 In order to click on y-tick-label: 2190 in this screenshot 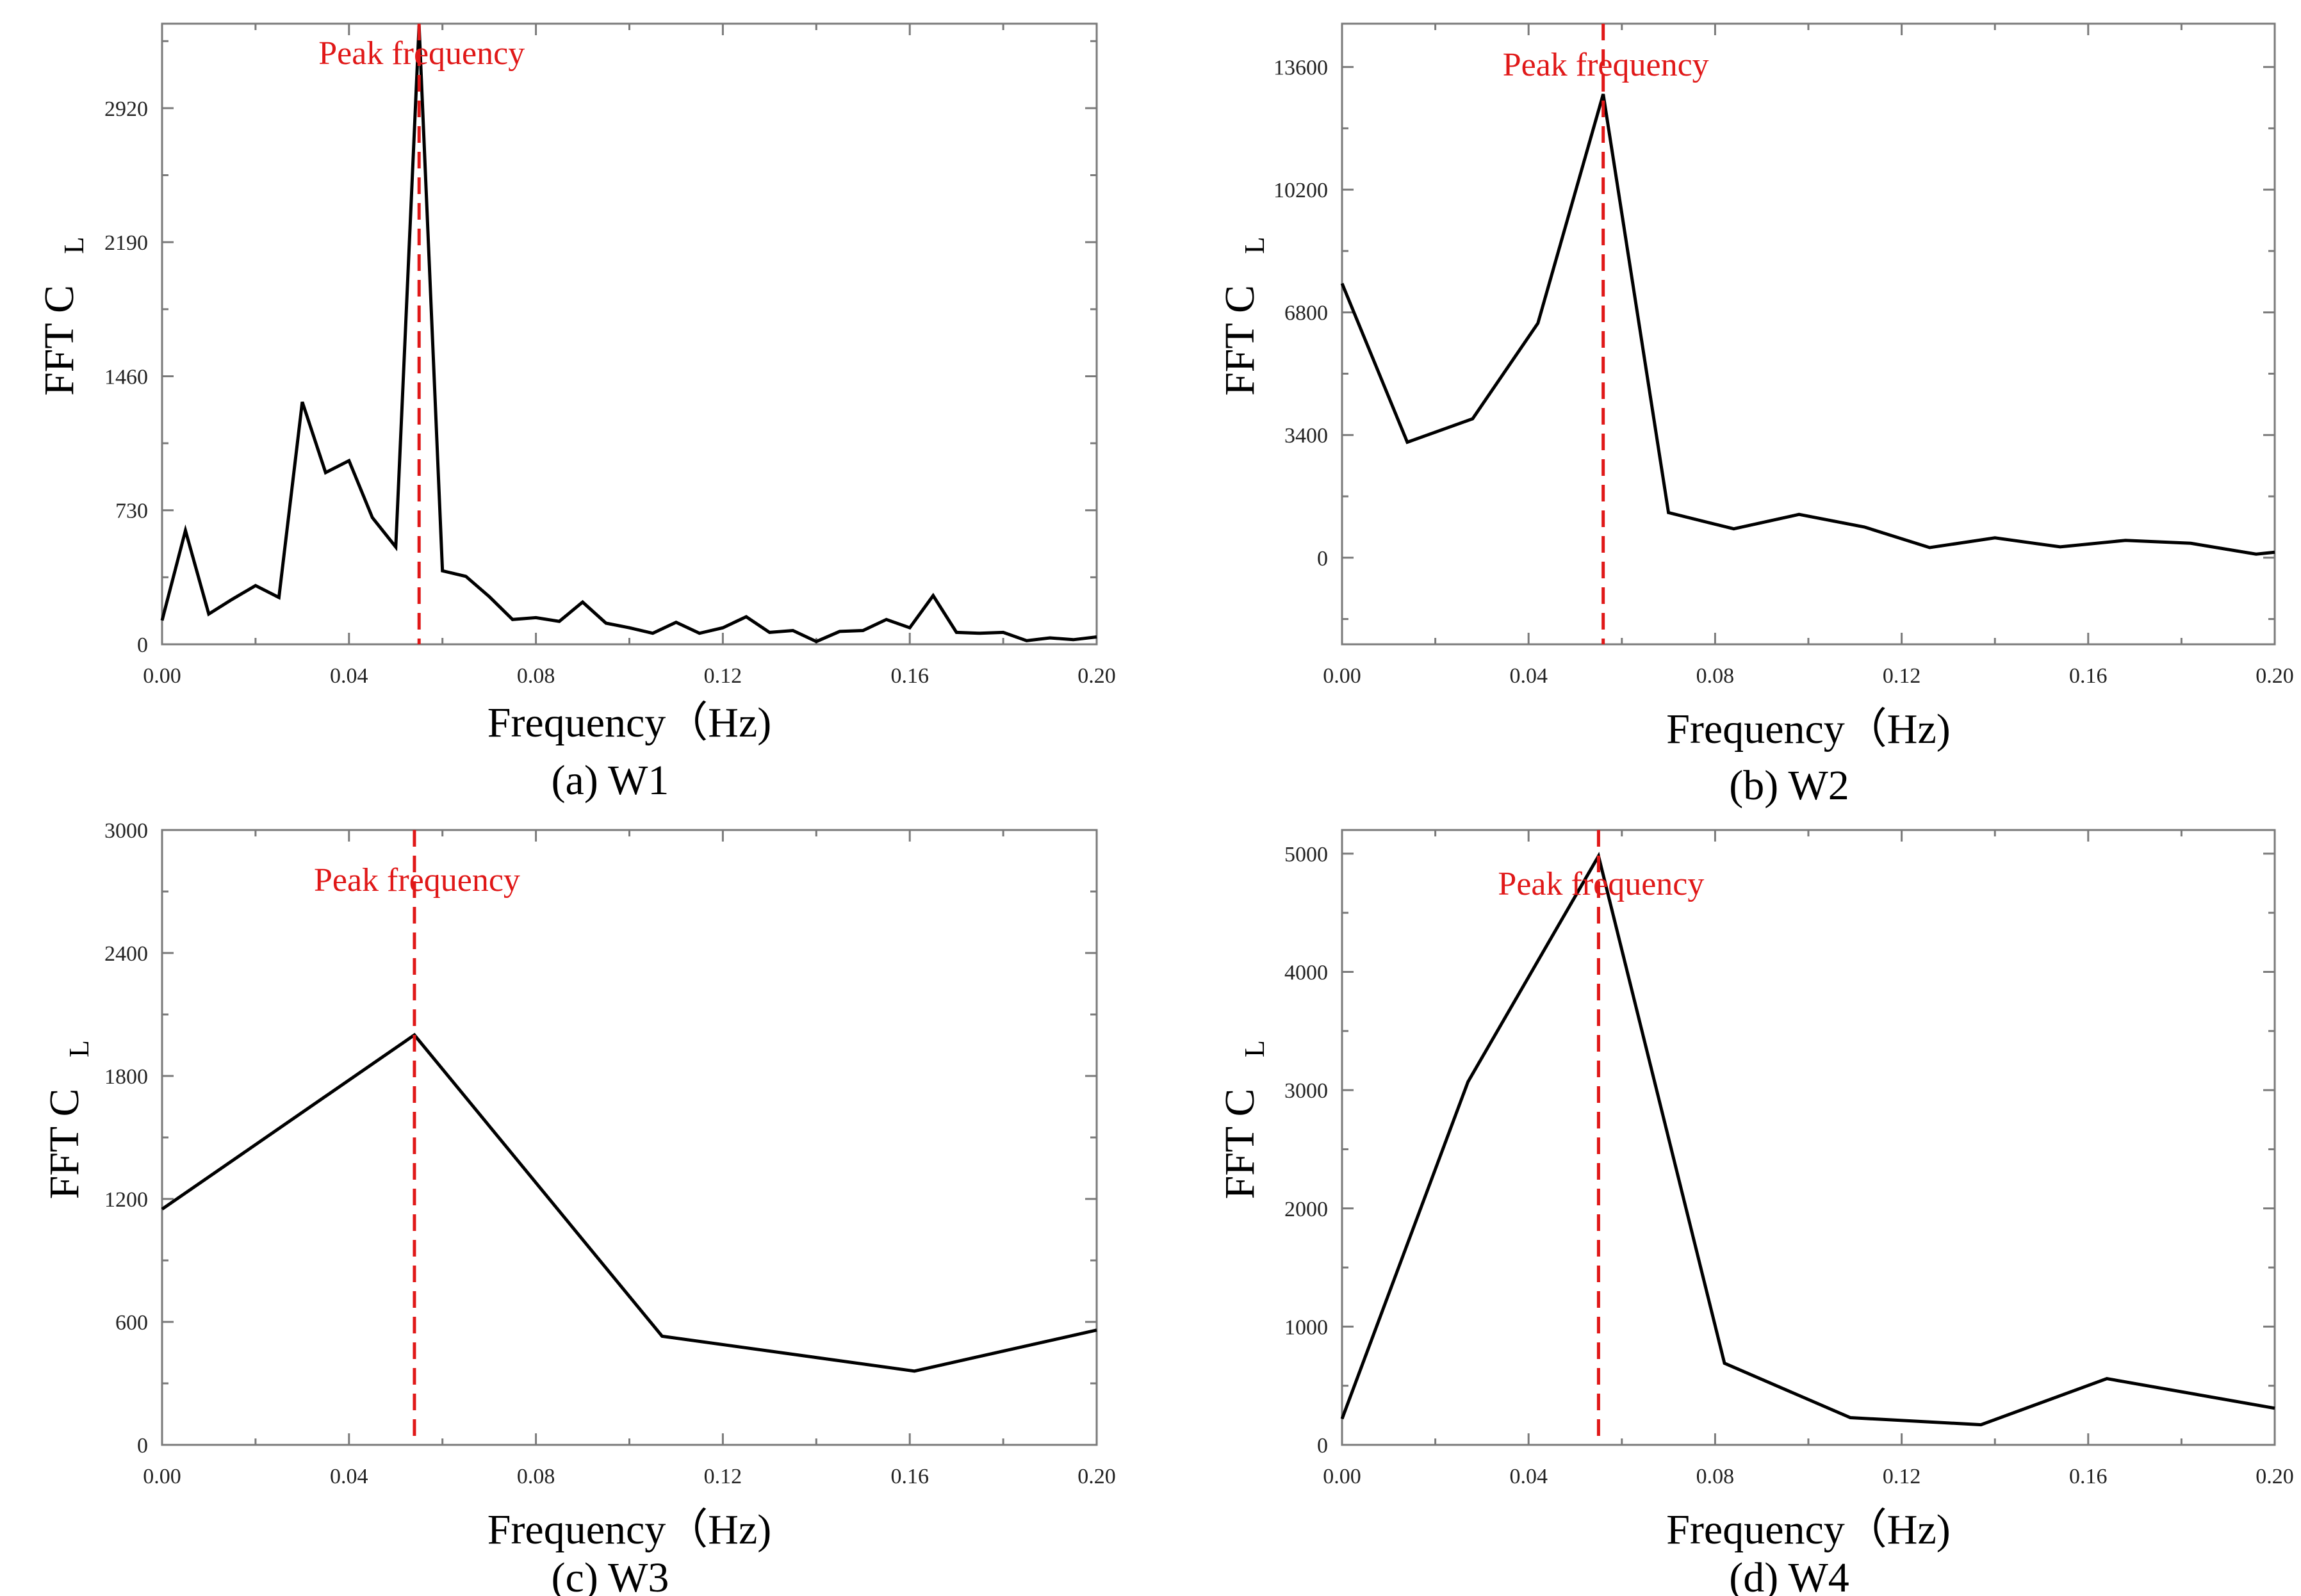, I will do `click(126, 243)`.